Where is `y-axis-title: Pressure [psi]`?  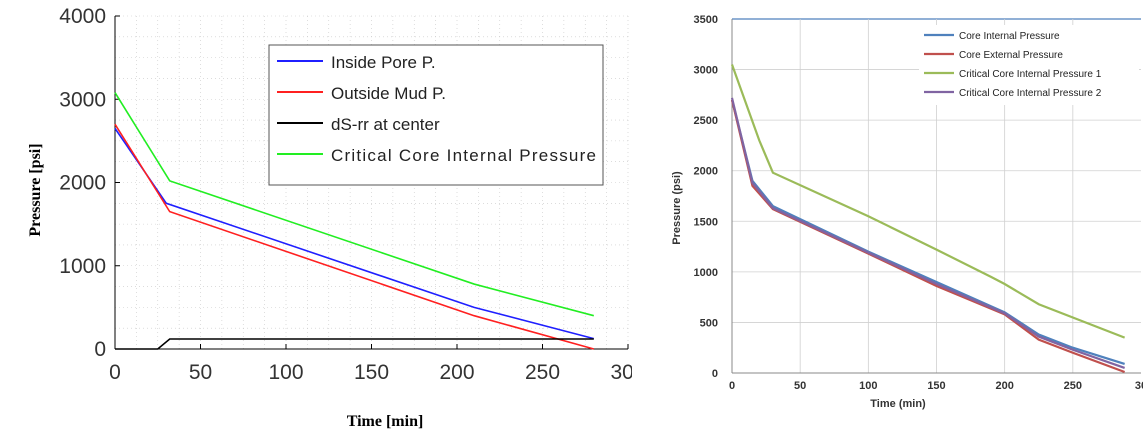
y-axis-title: Pressure [psi] is located at coordinates (35, 189).